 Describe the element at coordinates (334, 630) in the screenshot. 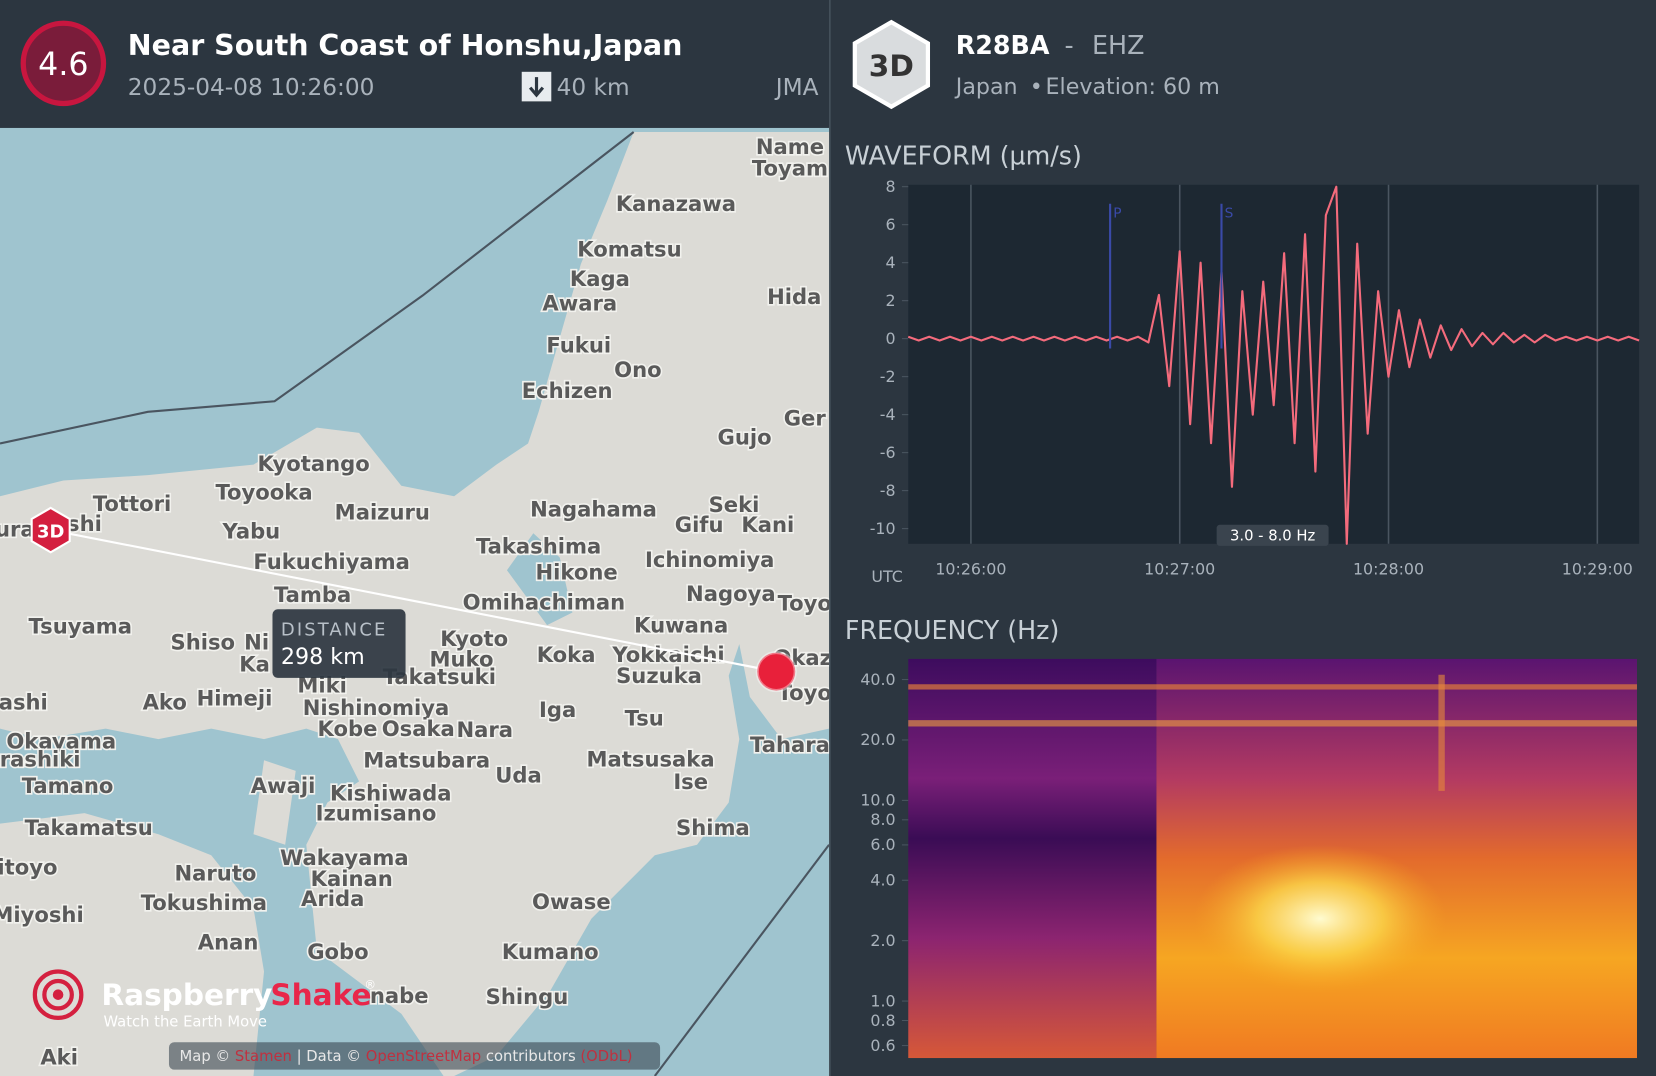

I see `distance-label: DISTANCE` at that location.